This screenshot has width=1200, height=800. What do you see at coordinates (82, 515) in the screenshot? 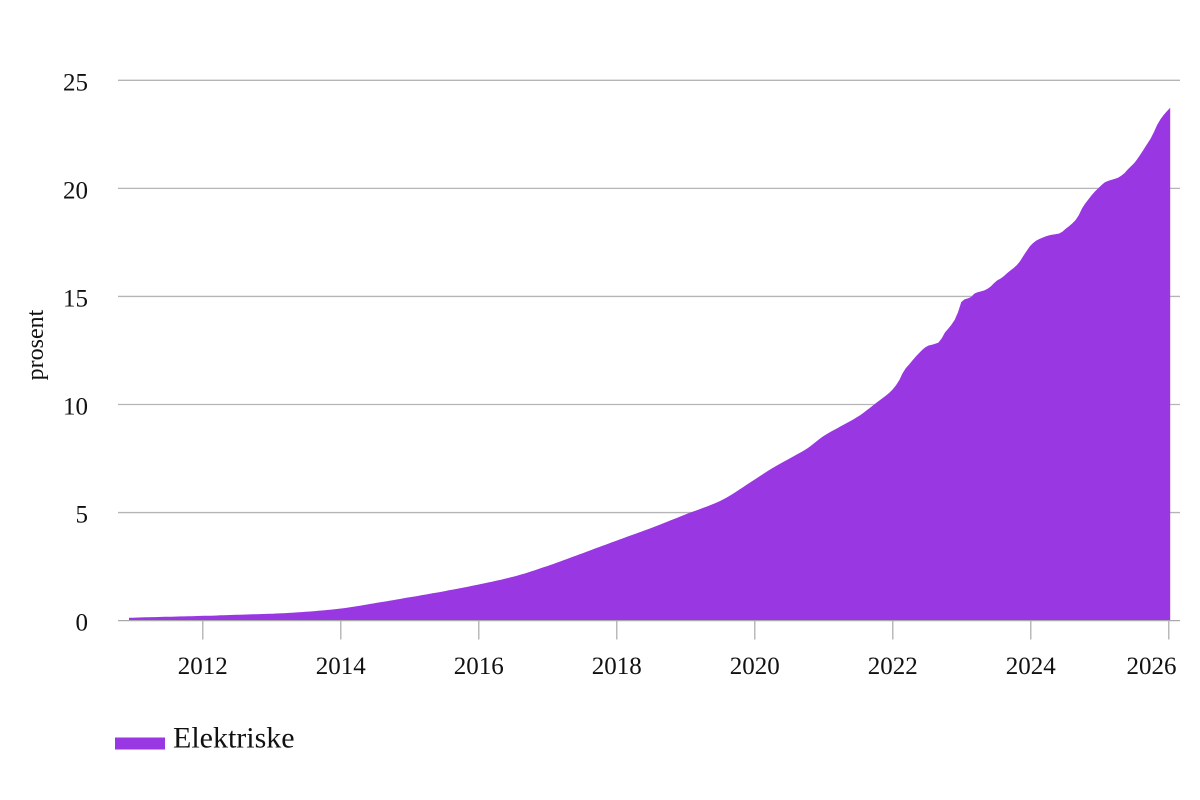
I see `svg-text: 5` at bounding box center [82, 515].